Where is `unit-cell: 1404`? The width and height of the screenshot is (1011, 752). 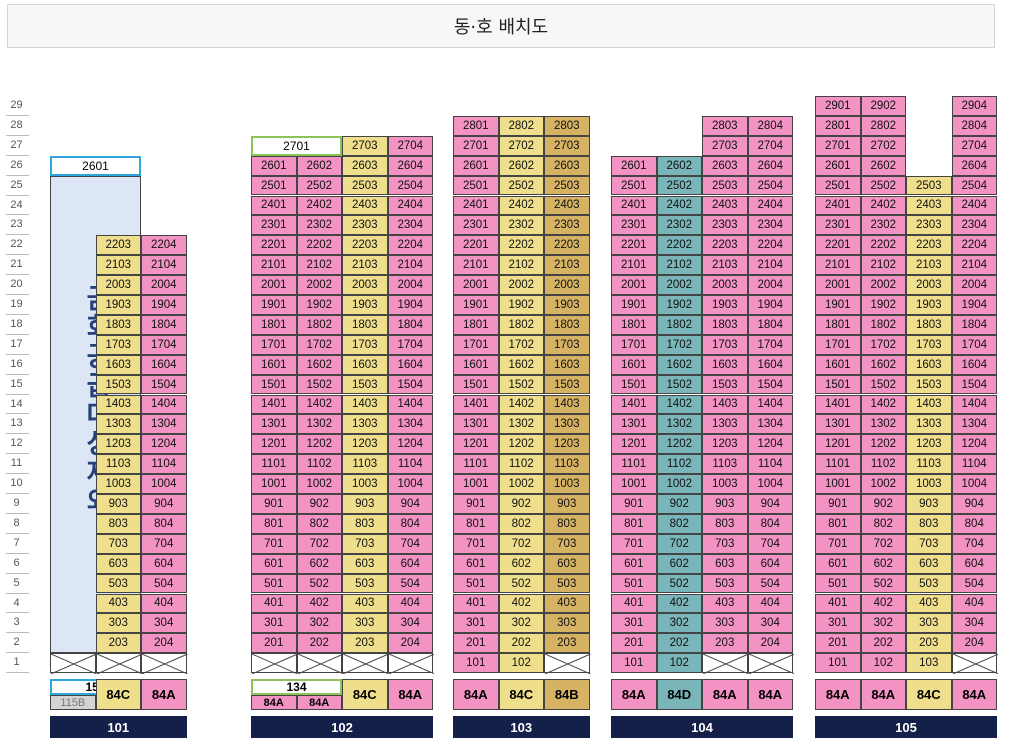
unit-cell: 1404 is located at coordinates (410, 404).